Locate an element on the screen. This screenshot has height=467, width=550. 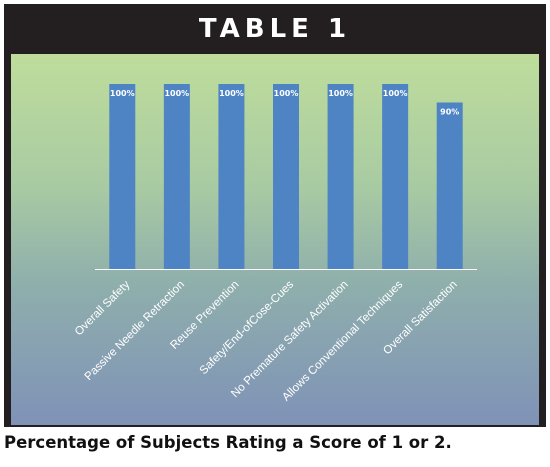
category-label: Overall Safety is located at coordinates (103, 308).